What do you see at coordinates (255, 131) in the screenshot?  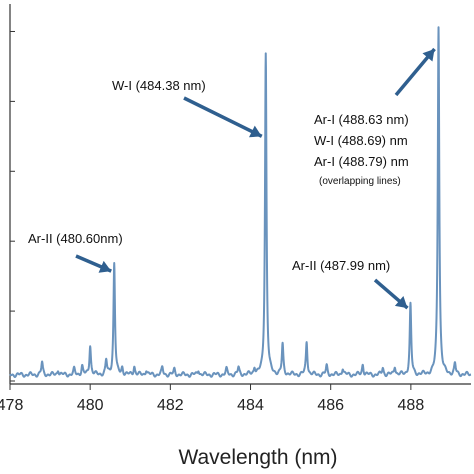 I see `arrow-w-i-484-head` at bounding box center [255, 131].